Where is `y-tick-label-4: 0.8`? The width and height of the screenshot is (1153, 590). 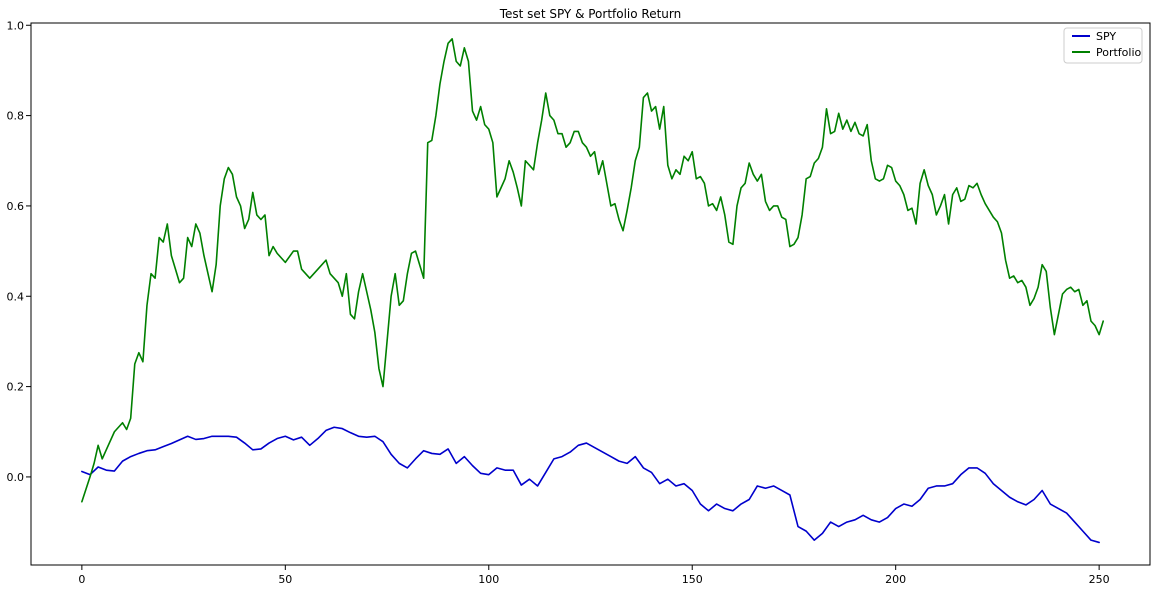 y-tick-label-4: 0.8 is located at coordinates (16, 116).